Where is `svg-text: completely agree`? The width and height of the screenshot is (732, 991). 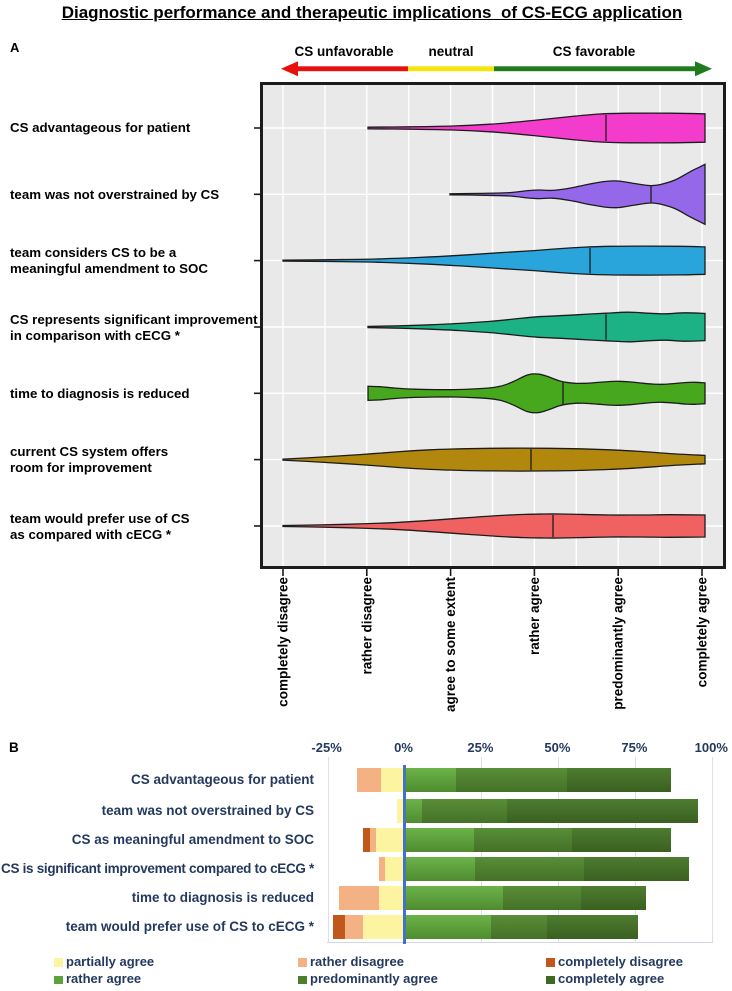 svg-text: completely agree is located at coordinates (702, 632).